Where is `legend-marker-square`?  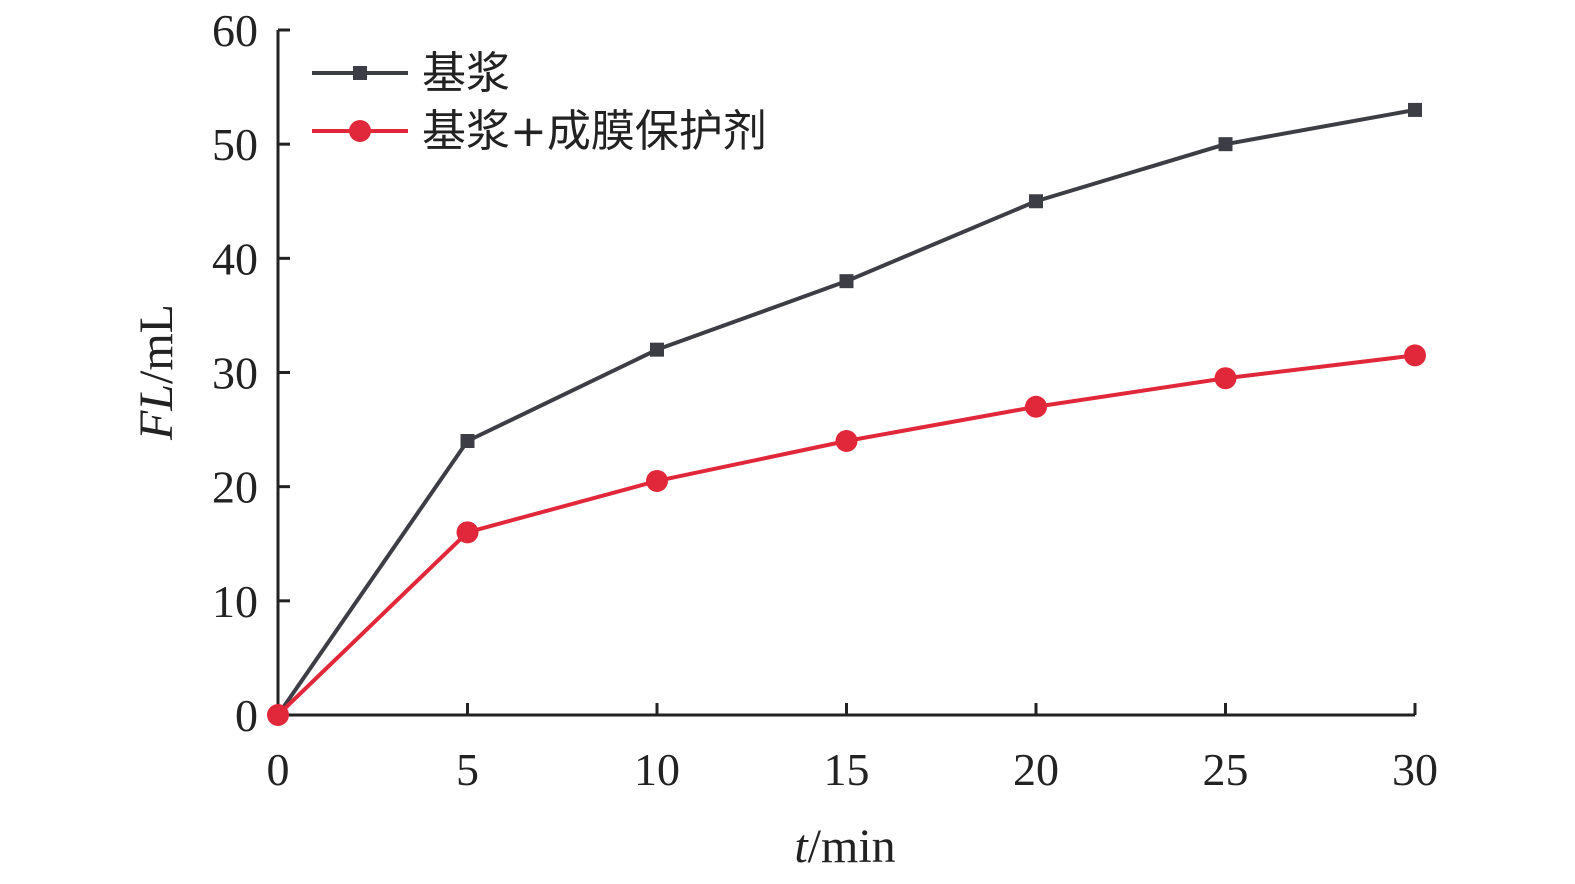
legend-marker-square is located at coordinates (360, 73).